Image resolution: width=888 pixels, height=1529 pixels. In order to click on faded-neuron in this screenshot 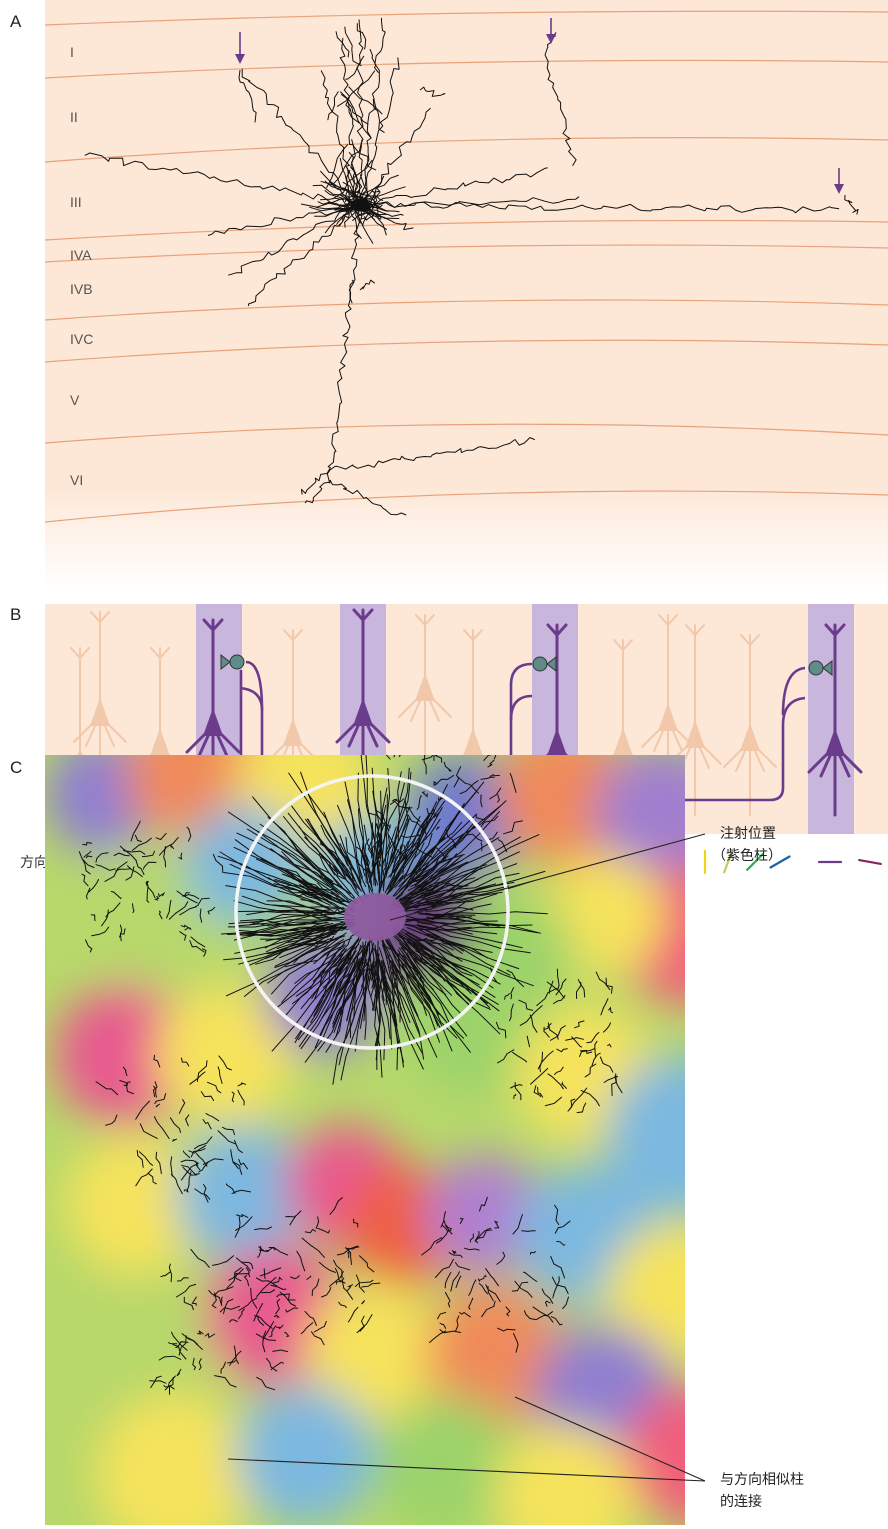, I will do `click(750, 725)`.